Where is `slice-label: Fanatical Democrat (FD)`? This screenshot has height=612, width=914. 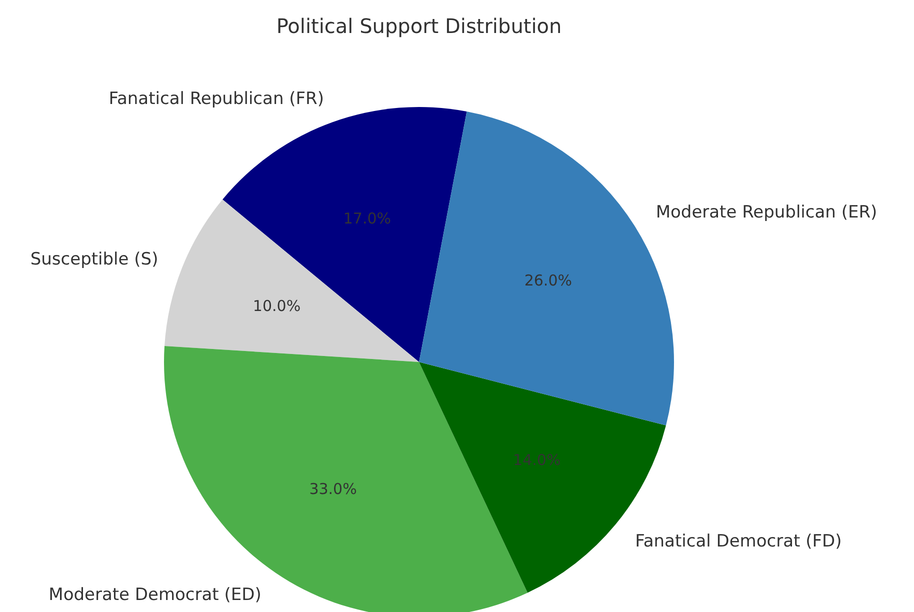
slice-label: Fanatical Democrat (FD) is located at coordinates (738, 542).